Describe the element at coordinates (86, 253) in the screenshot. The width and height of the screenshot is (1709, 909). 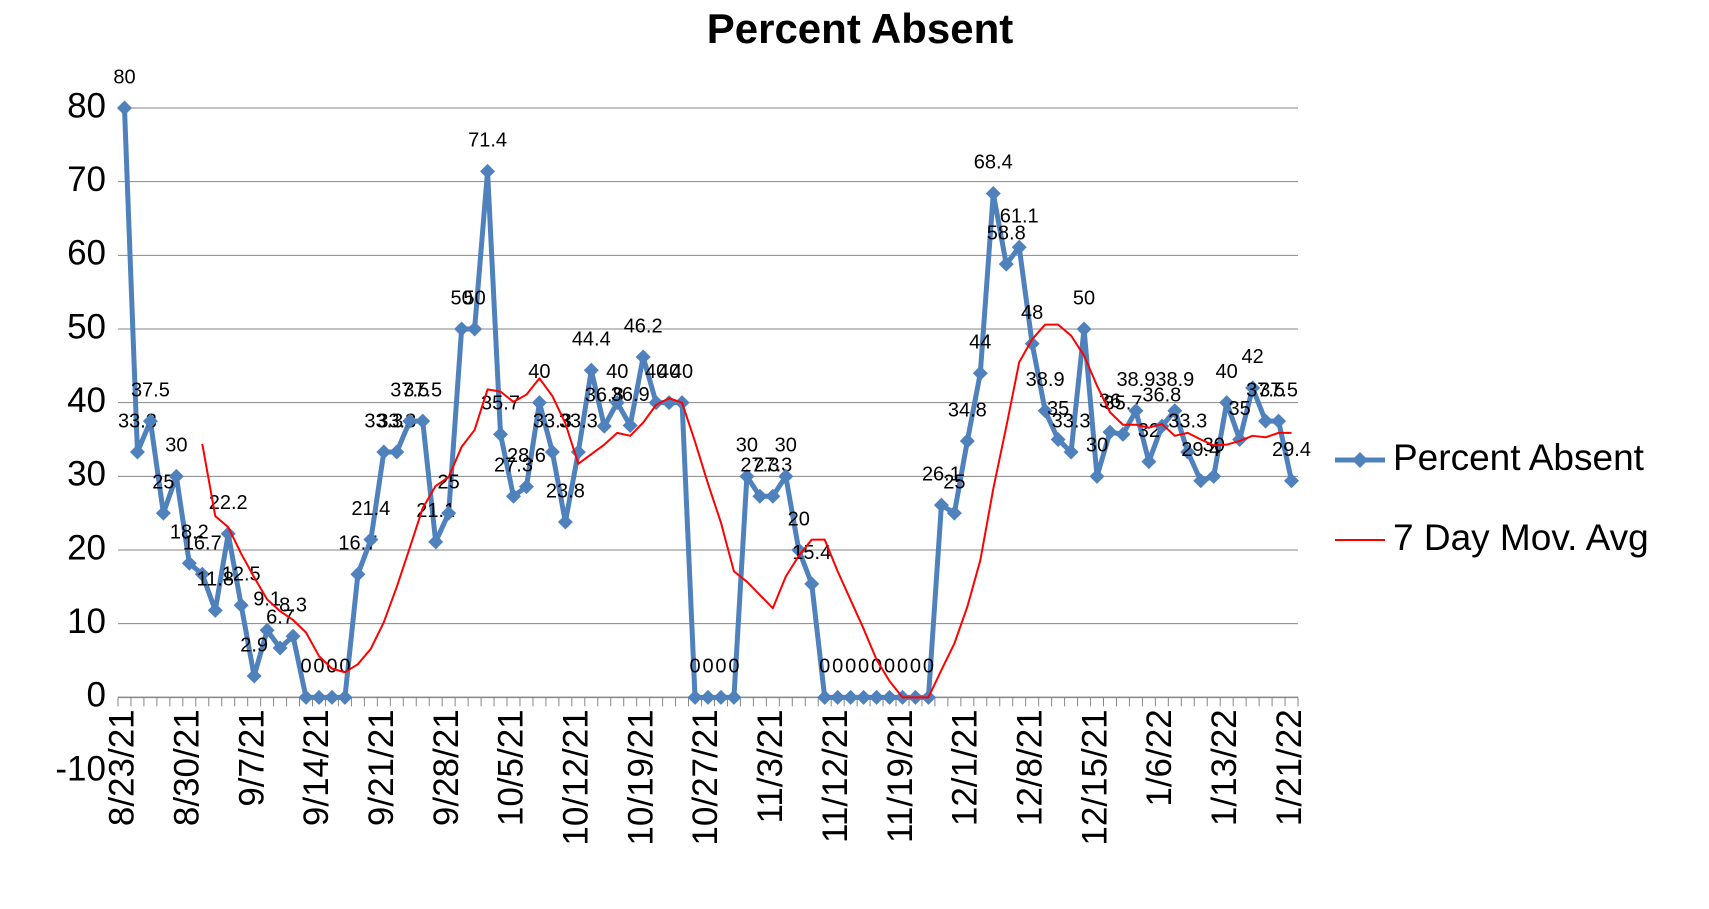
I see `y-tick-label: 60` at that location.